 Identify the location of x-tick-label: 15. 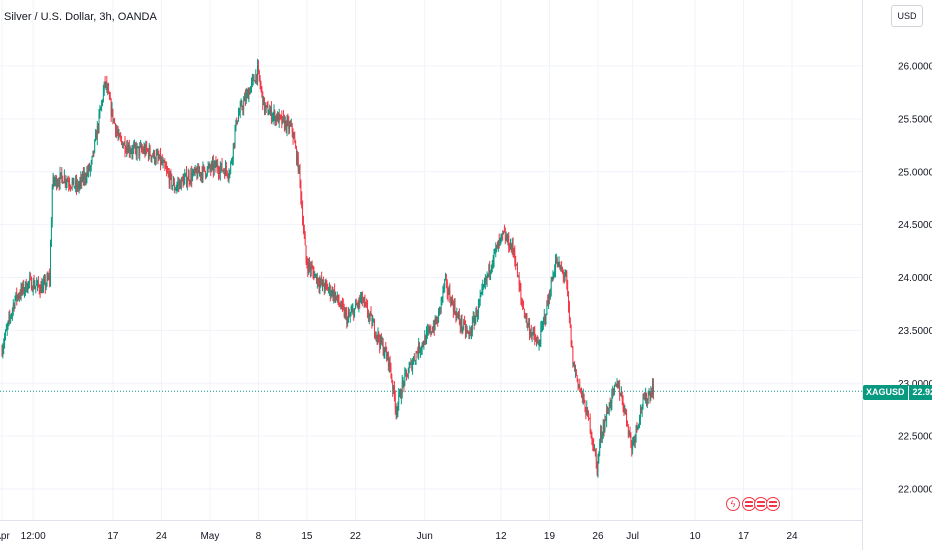
(307, 536).